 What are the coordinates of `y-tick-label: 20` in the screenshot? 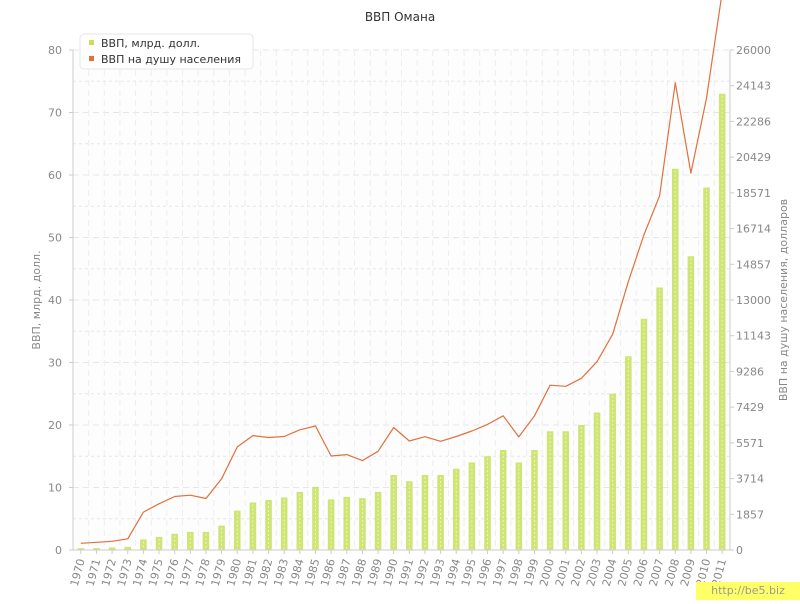 It's located at (55, 425).